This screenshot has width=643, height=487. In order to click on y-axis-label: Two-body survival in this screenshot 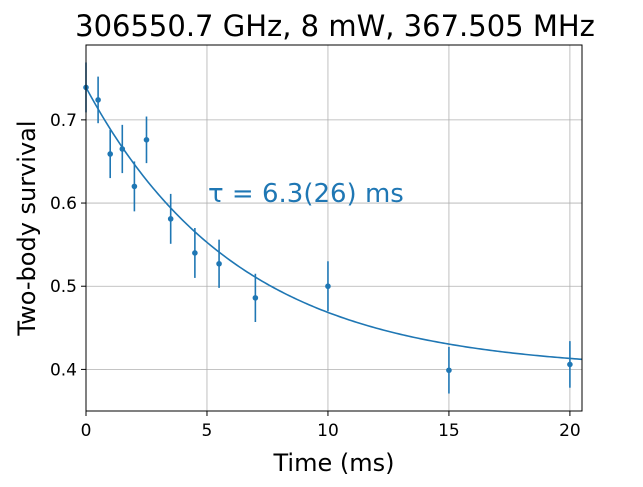, I will do `click(27, 228)`.